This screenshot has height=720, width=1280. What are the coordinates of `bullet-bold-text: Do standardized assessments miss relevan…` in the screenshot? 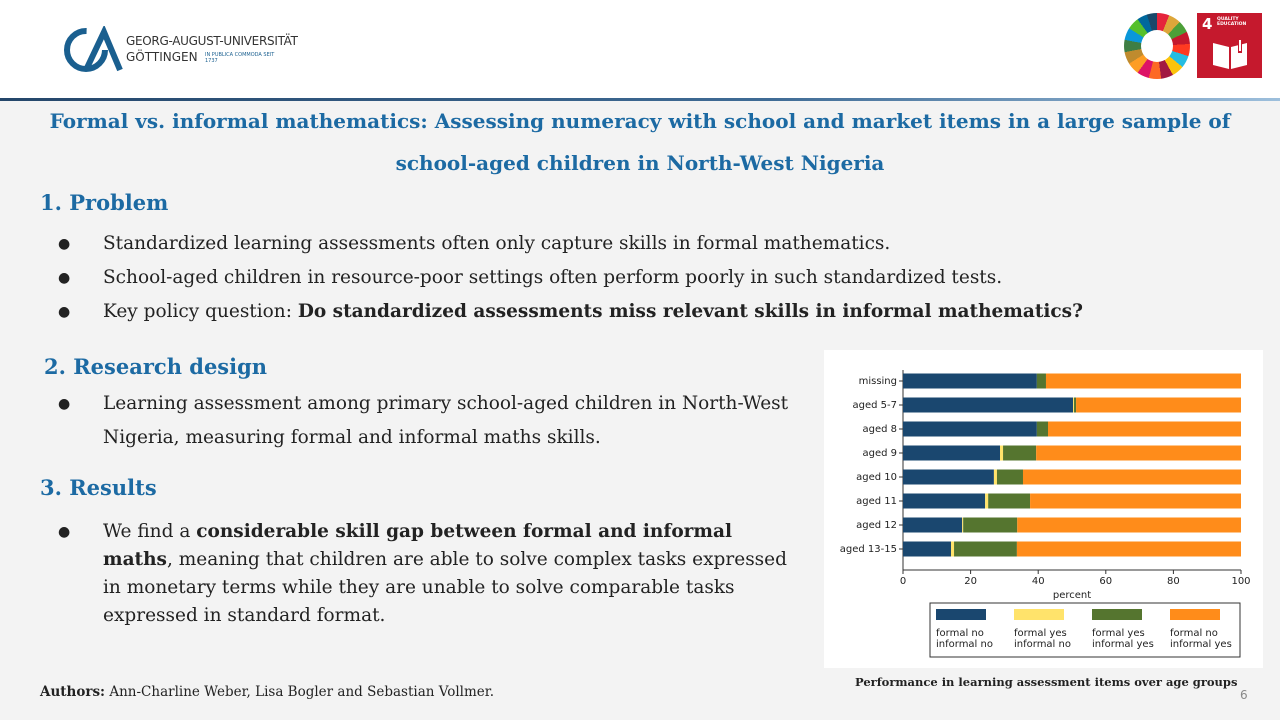 It's located at (685, 311).